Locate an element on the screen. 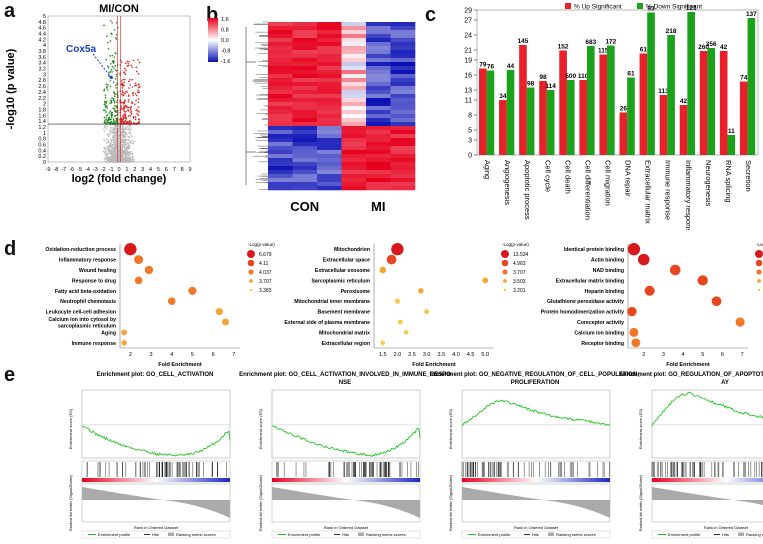 This screenshot has width=763, height=544. gsea-title: Enrichment plot: GO_CELL_ACTIVATION is located at coordinates (155, 375).